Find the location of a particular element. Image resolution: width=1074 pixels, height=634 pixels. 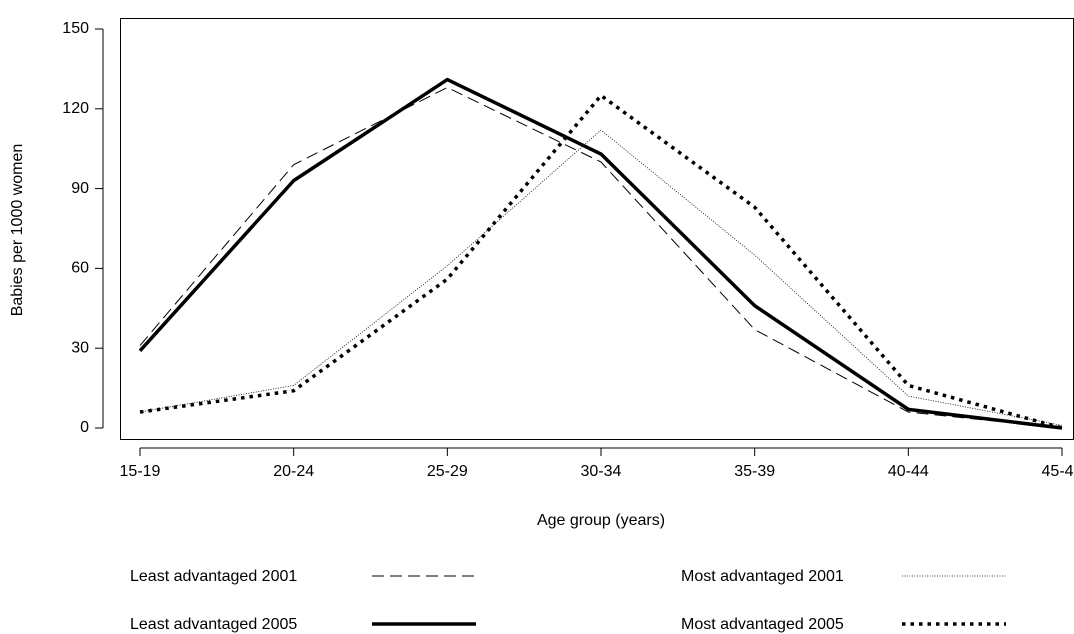

y-tick-label: 0 is located at coordinates (84, 427).